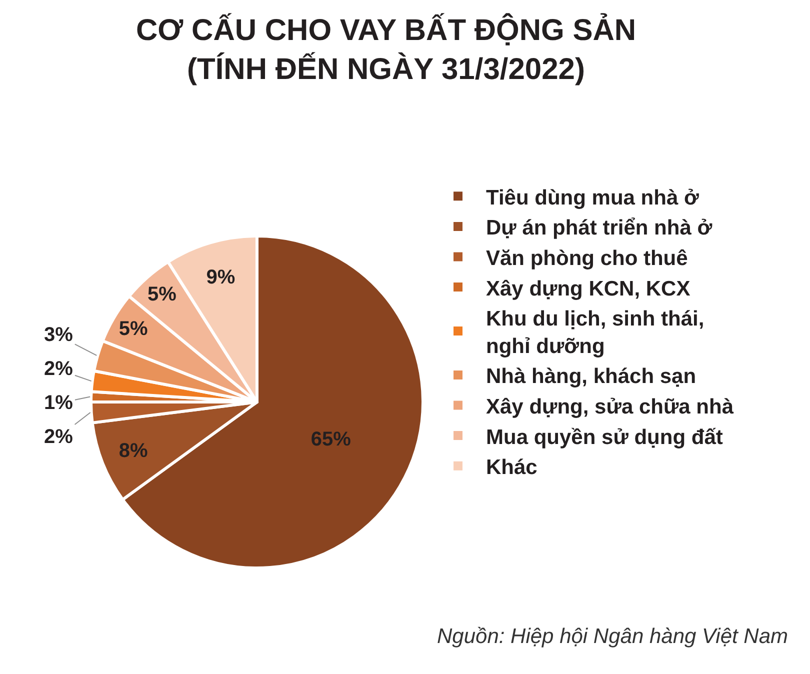  Describe the element at coordinates (386, 49) in the screenshot. I see `chart-title: CƠ CẤU CHO VAY BẤT ĐỘNG SẢN (TÍNH ĐẾN NGÀY 31/3/2022)` at that location.